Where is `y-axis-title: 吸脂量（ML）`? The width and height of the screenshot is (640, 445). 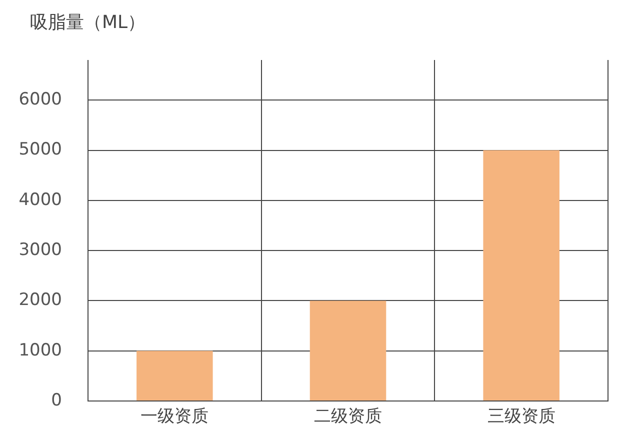
y-axis-title: 吸脂量（ML） is located at coordinates (88, 22).